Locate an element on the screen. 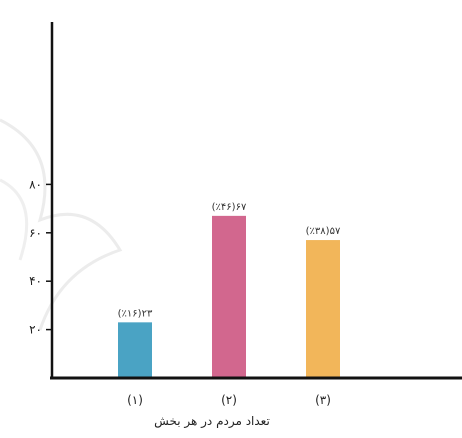  y-tick-label: ۶۰ is located at coordinates (35, 233).